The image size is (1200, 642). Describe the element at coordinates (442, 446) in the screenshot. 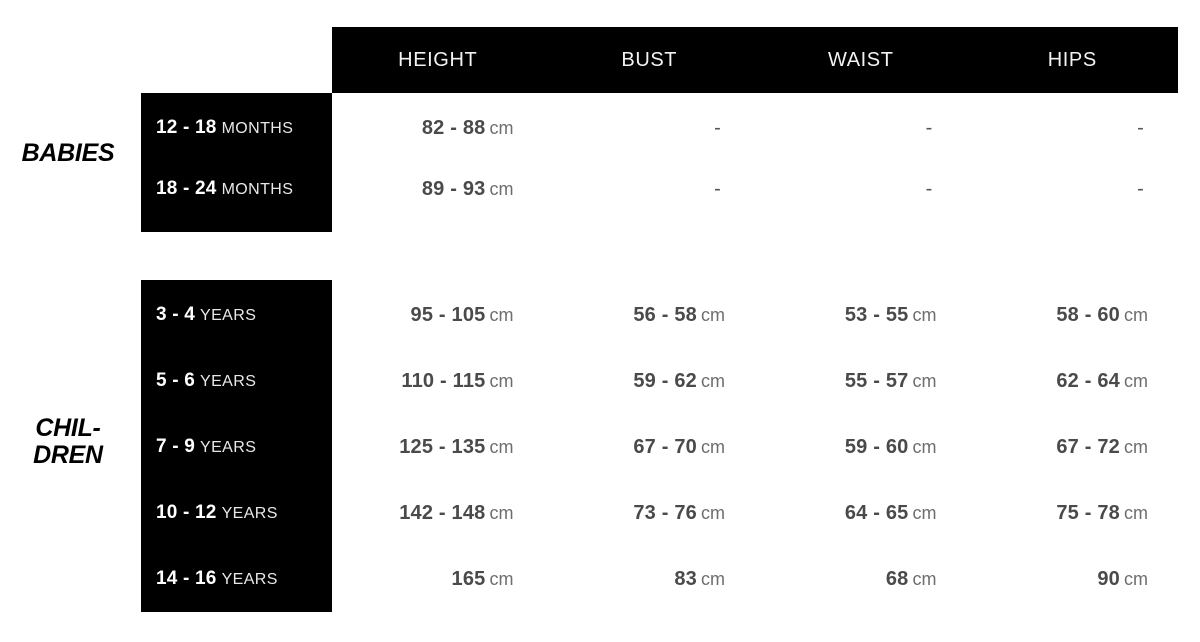

I see `value-number: 125 - 135` at that location.